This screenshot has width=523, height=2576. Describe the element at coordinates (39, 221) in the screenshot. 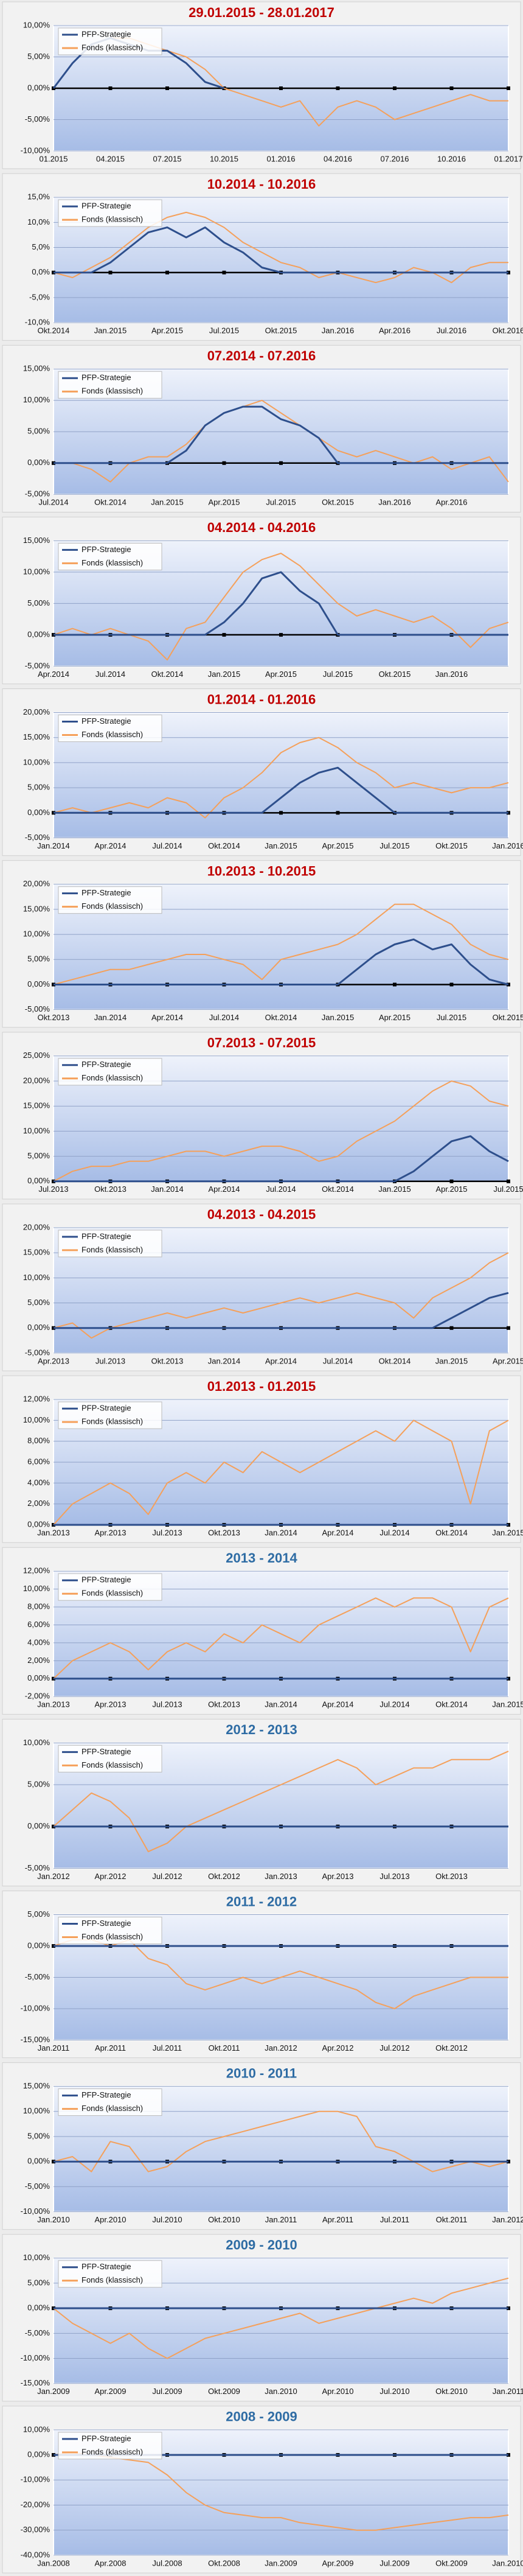

I see `y-tick-label: 10,0%` at that location.